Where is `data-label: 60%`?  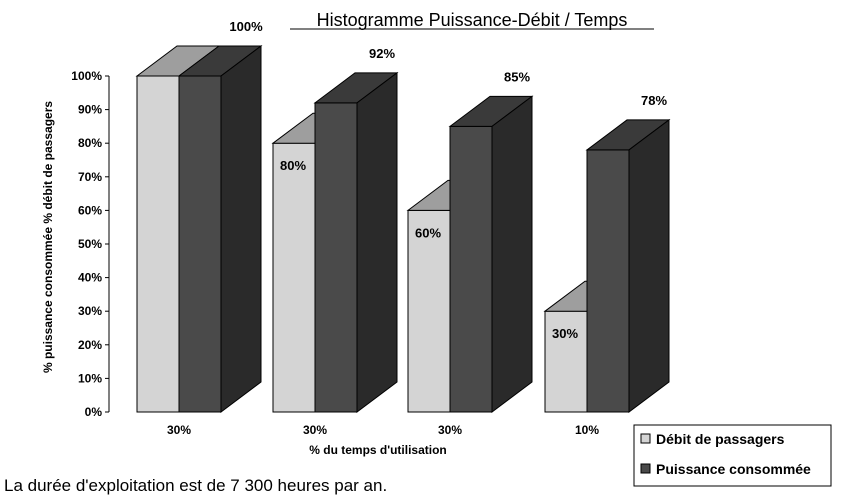 data-label: 60% is located at coordinates (428, 232).